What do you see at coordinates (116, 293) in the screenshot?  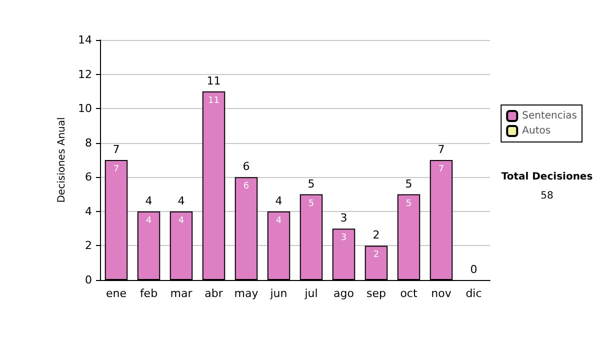 I see `x-tick-label: ene` at bounding box center [116, 293].